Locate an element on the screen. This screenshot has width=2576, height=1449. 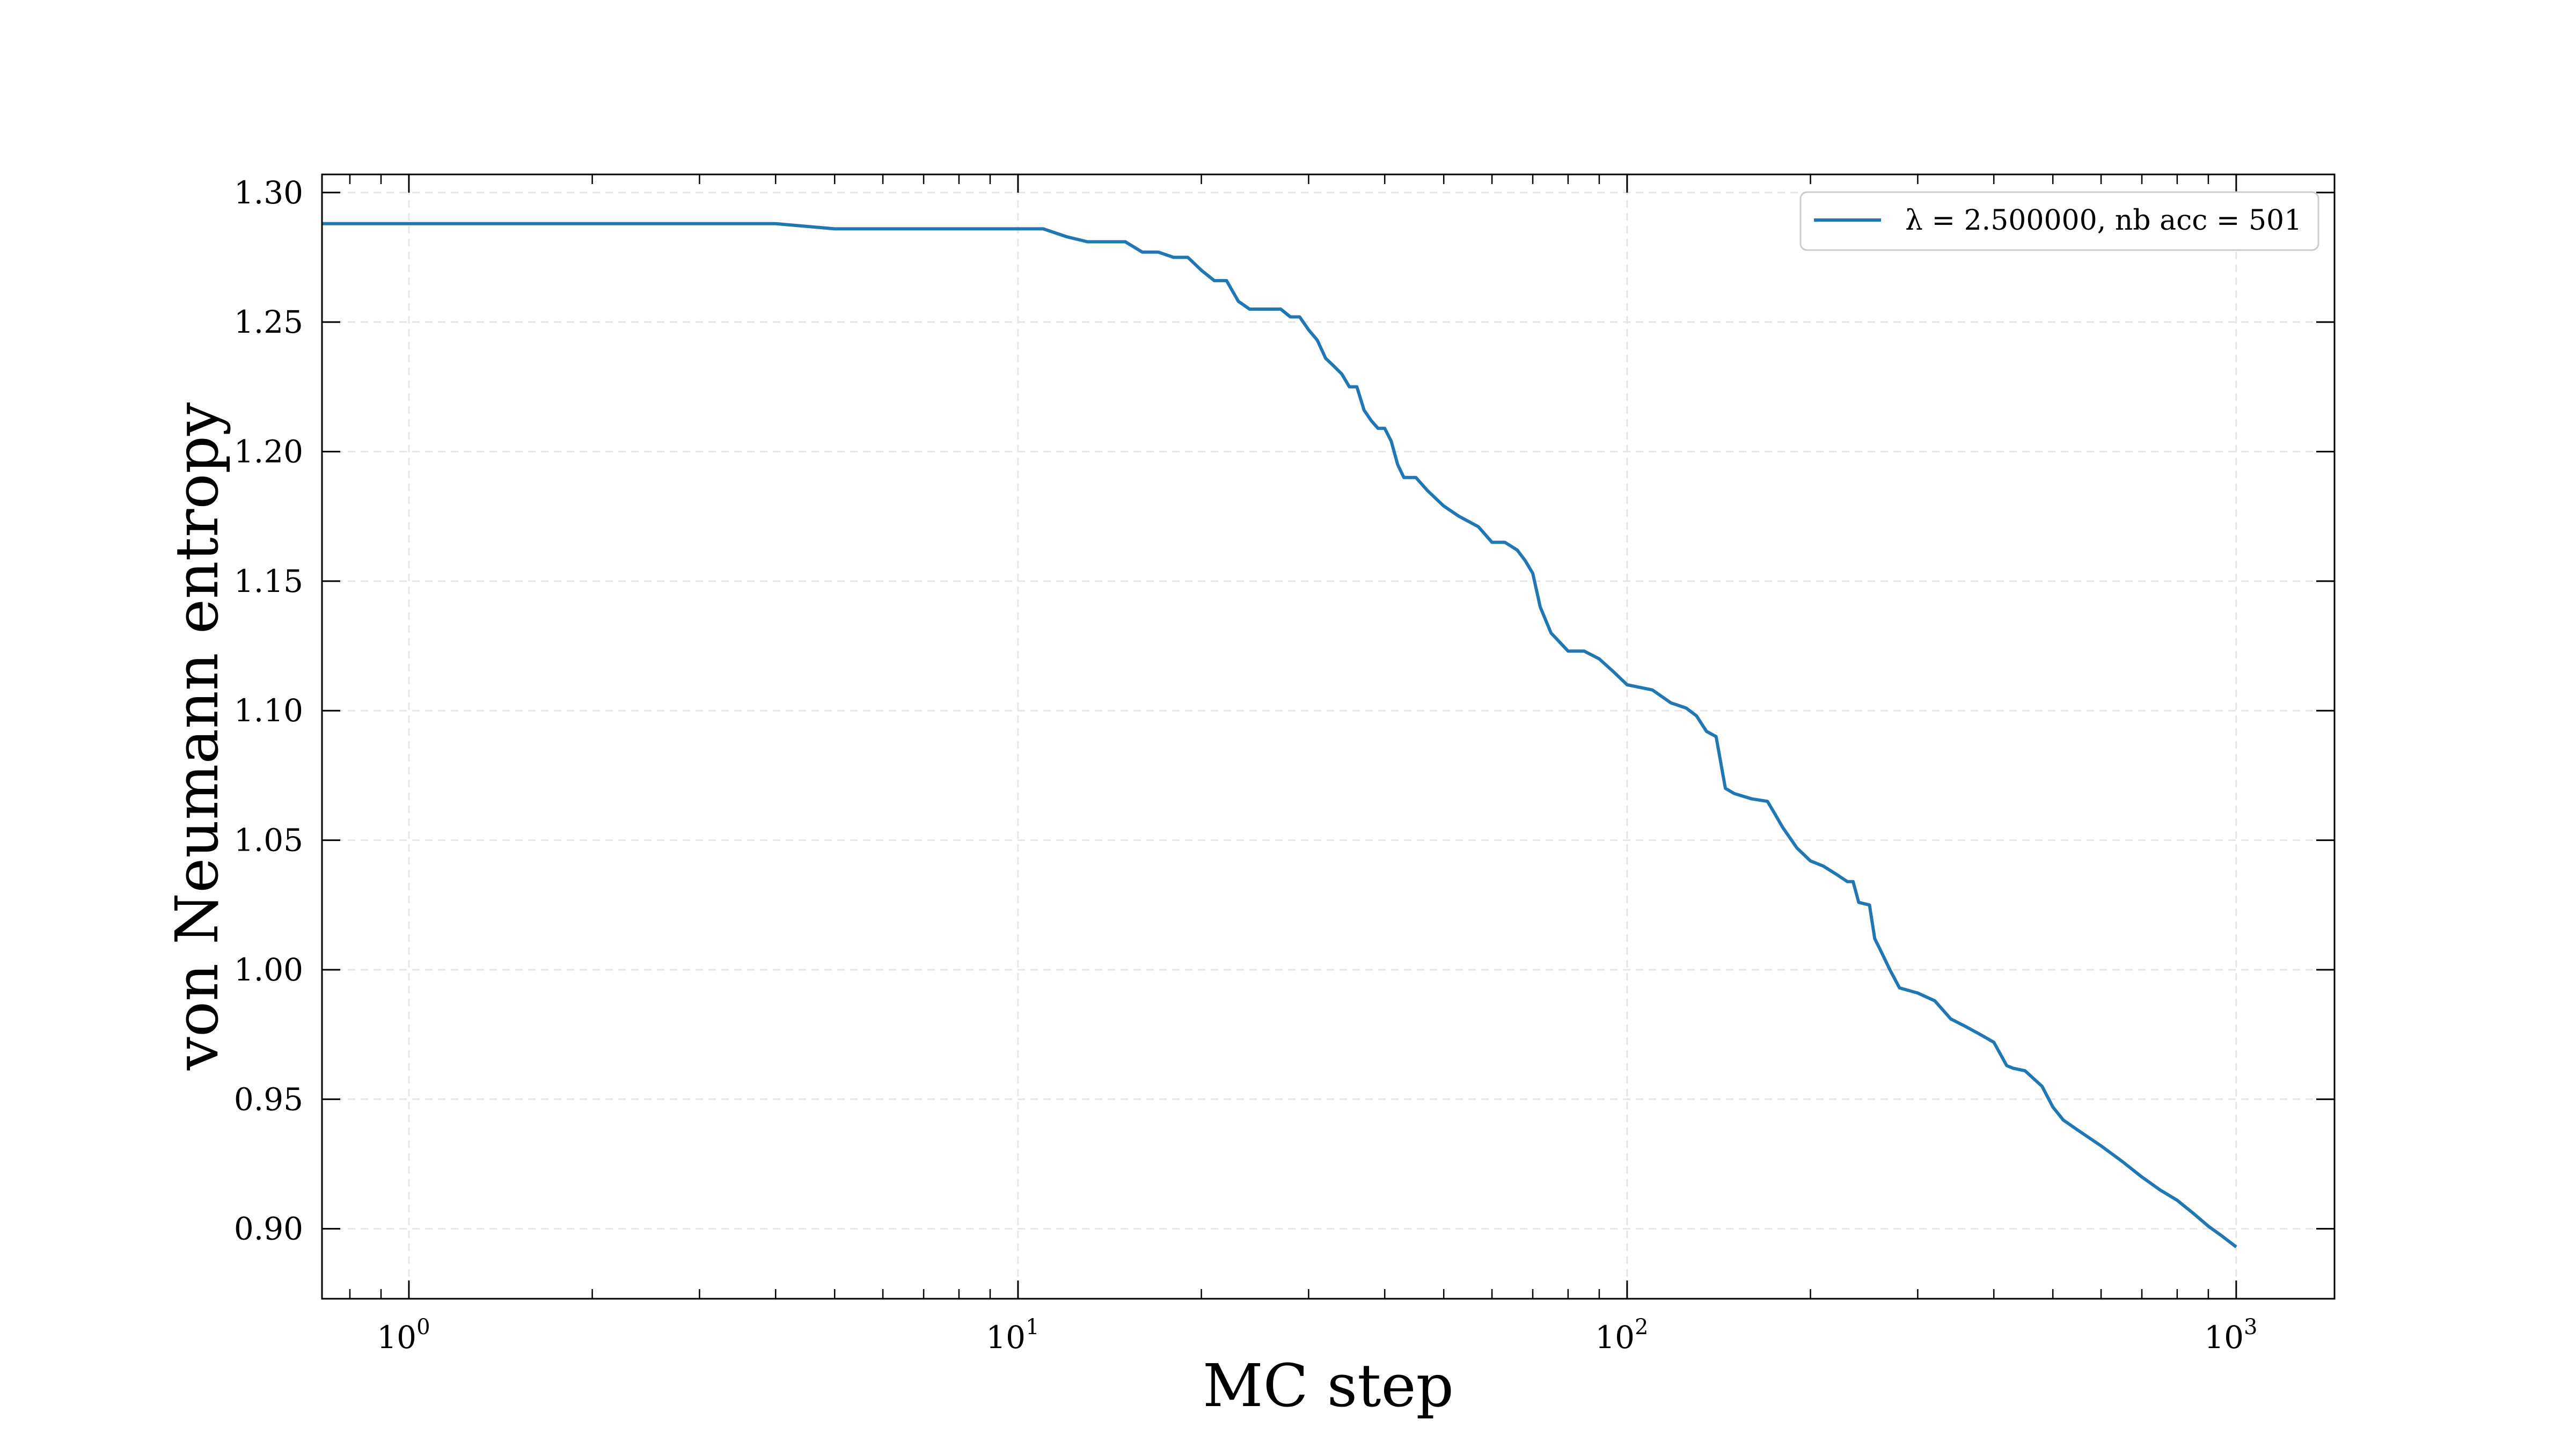
y-tick-label: 0.95 is located at coordinates (268, 1099).